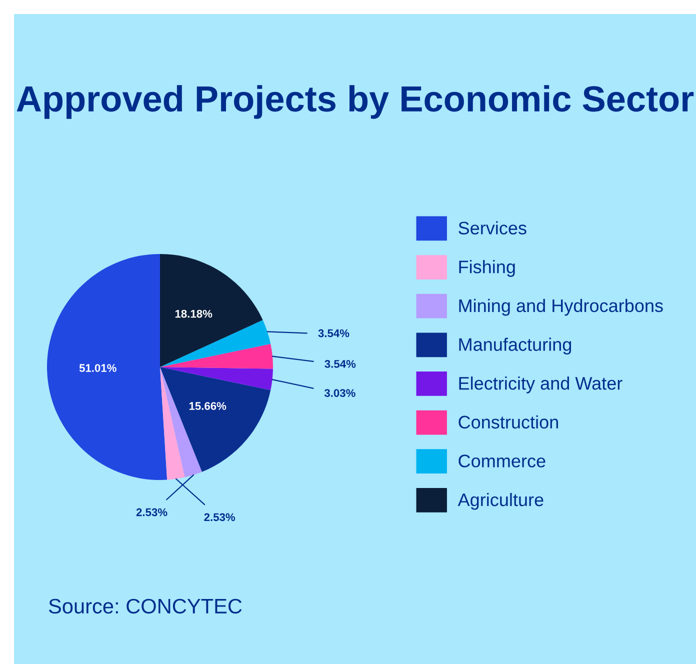 Image resolution: width=696 pixels, height=664 pixels. I want to click on legend-label: Agriculture, so click(501, 501).